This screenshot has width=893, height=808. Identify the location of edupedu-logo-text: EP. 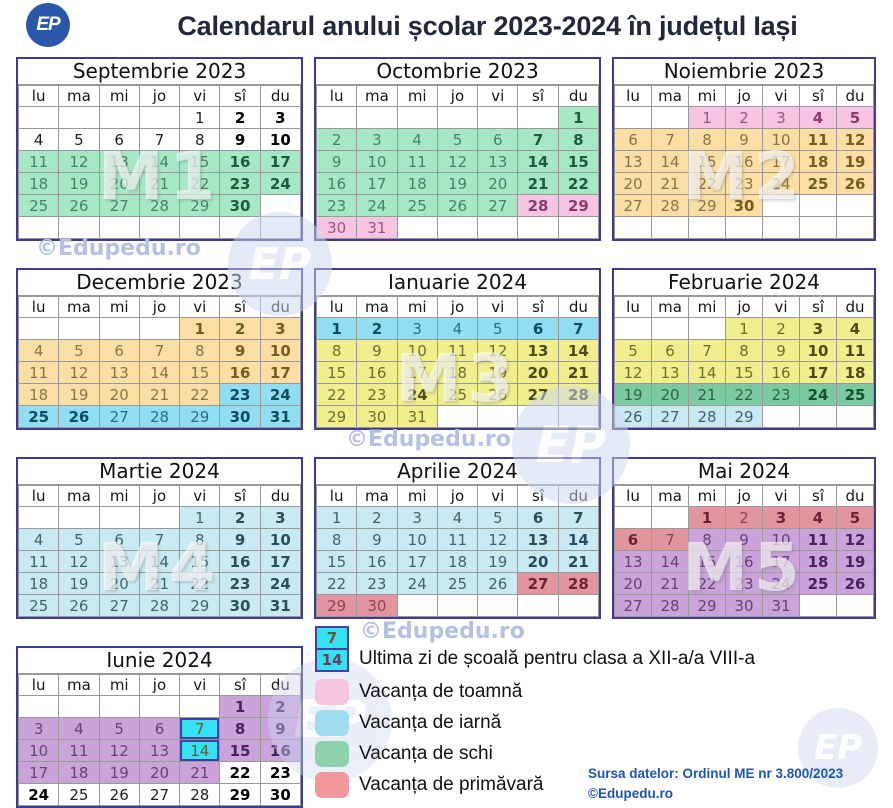
(48, 24).